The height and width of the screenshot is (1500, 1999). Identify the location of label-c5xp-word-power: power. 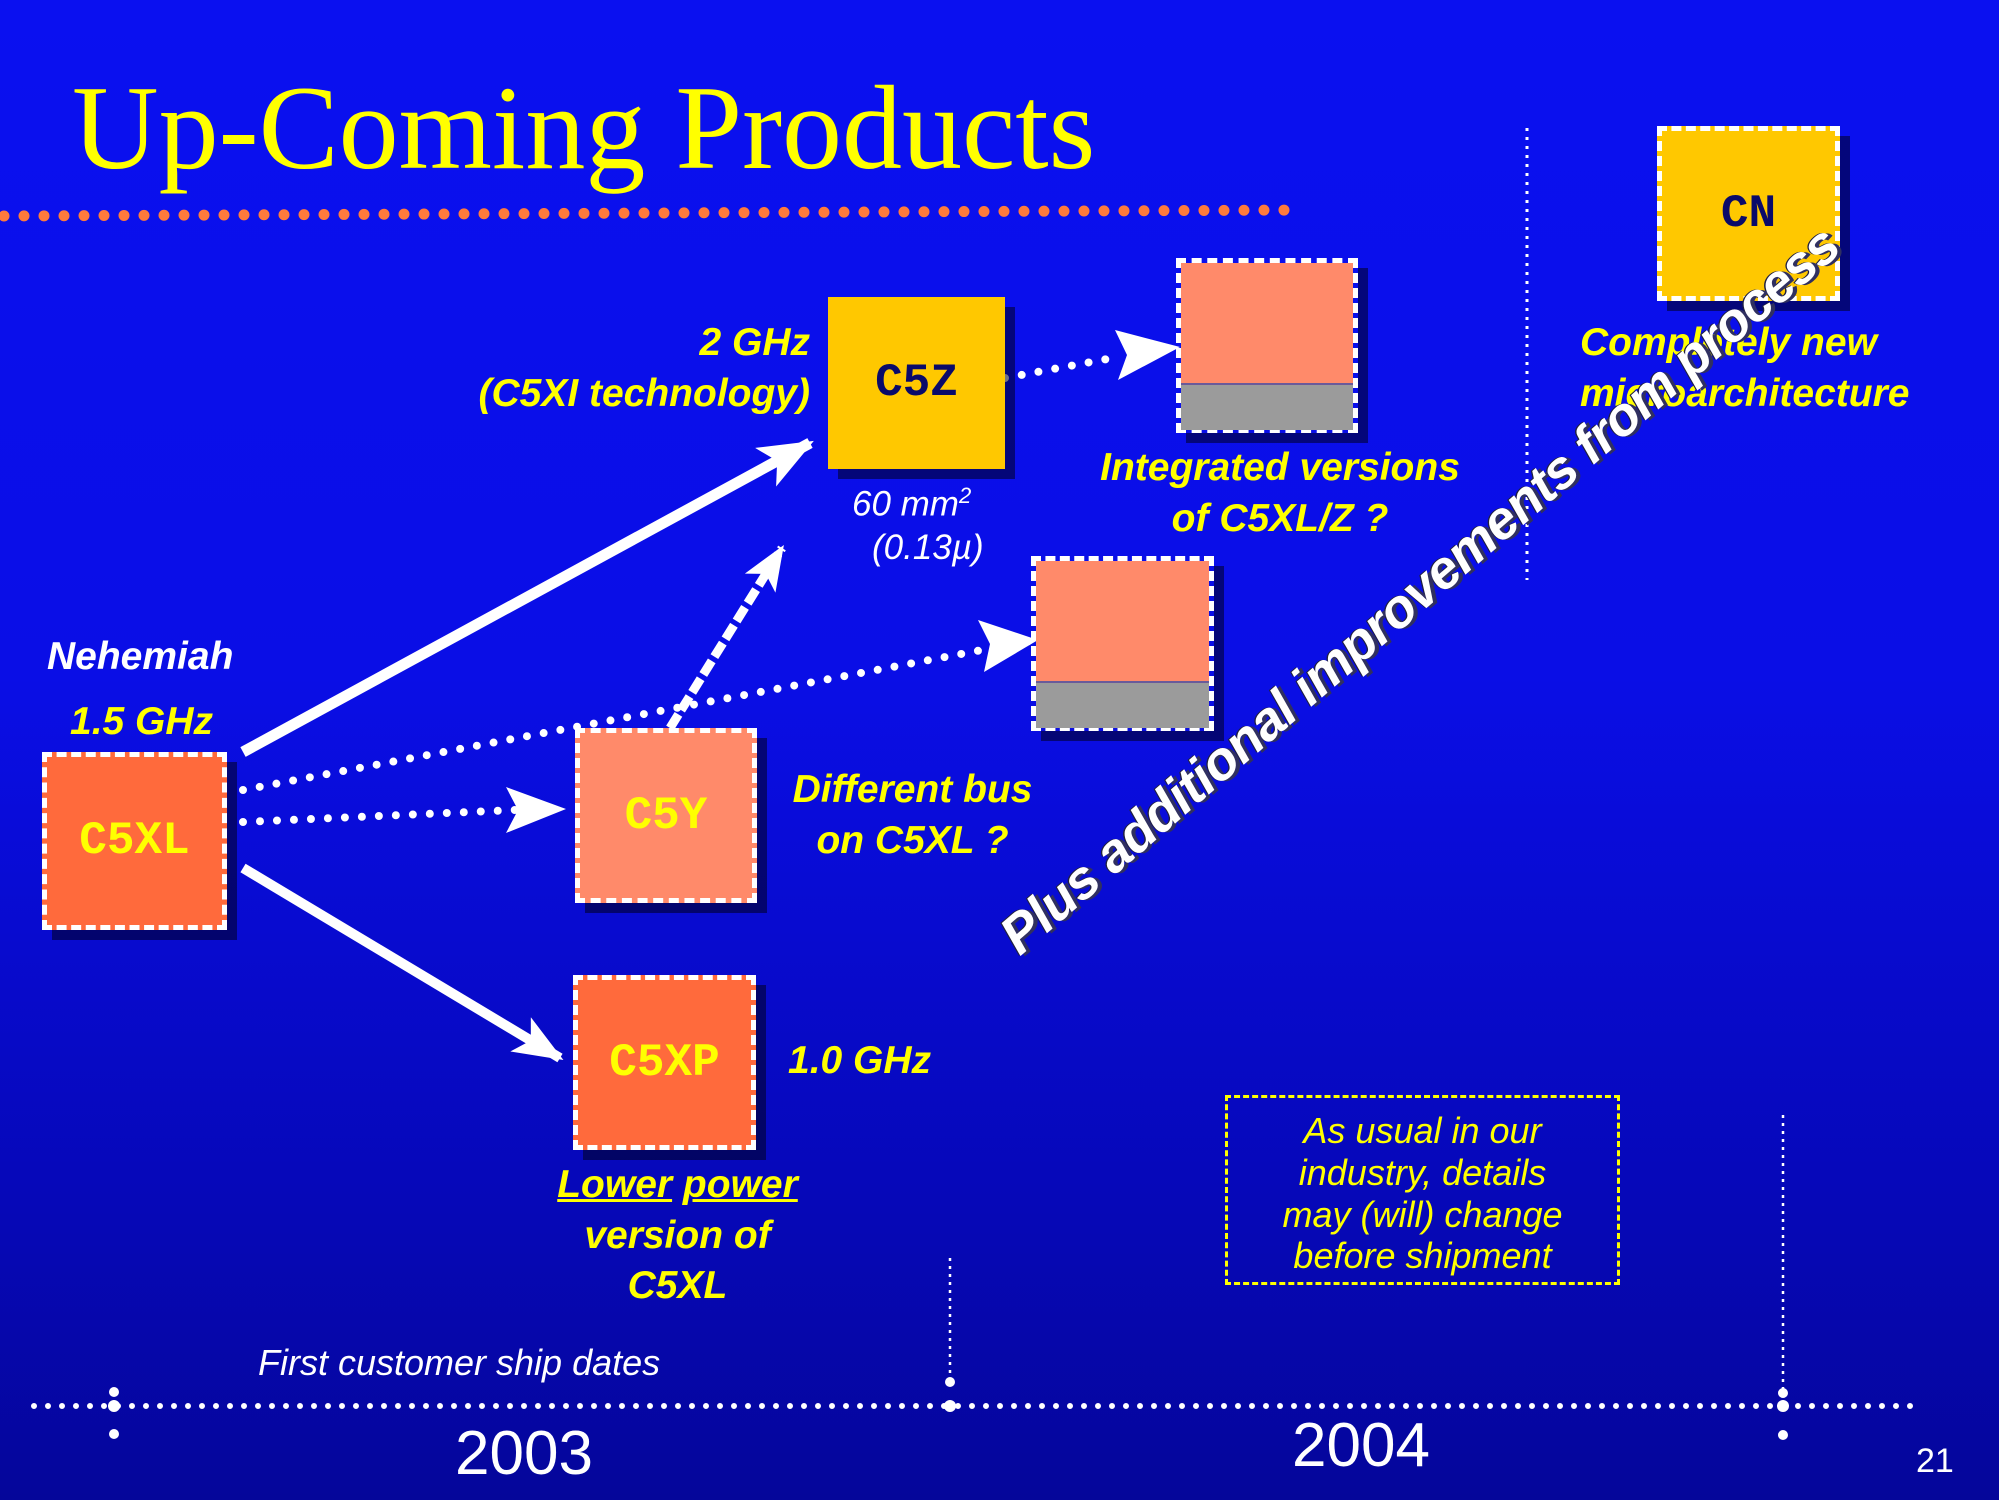
(740, 1184).